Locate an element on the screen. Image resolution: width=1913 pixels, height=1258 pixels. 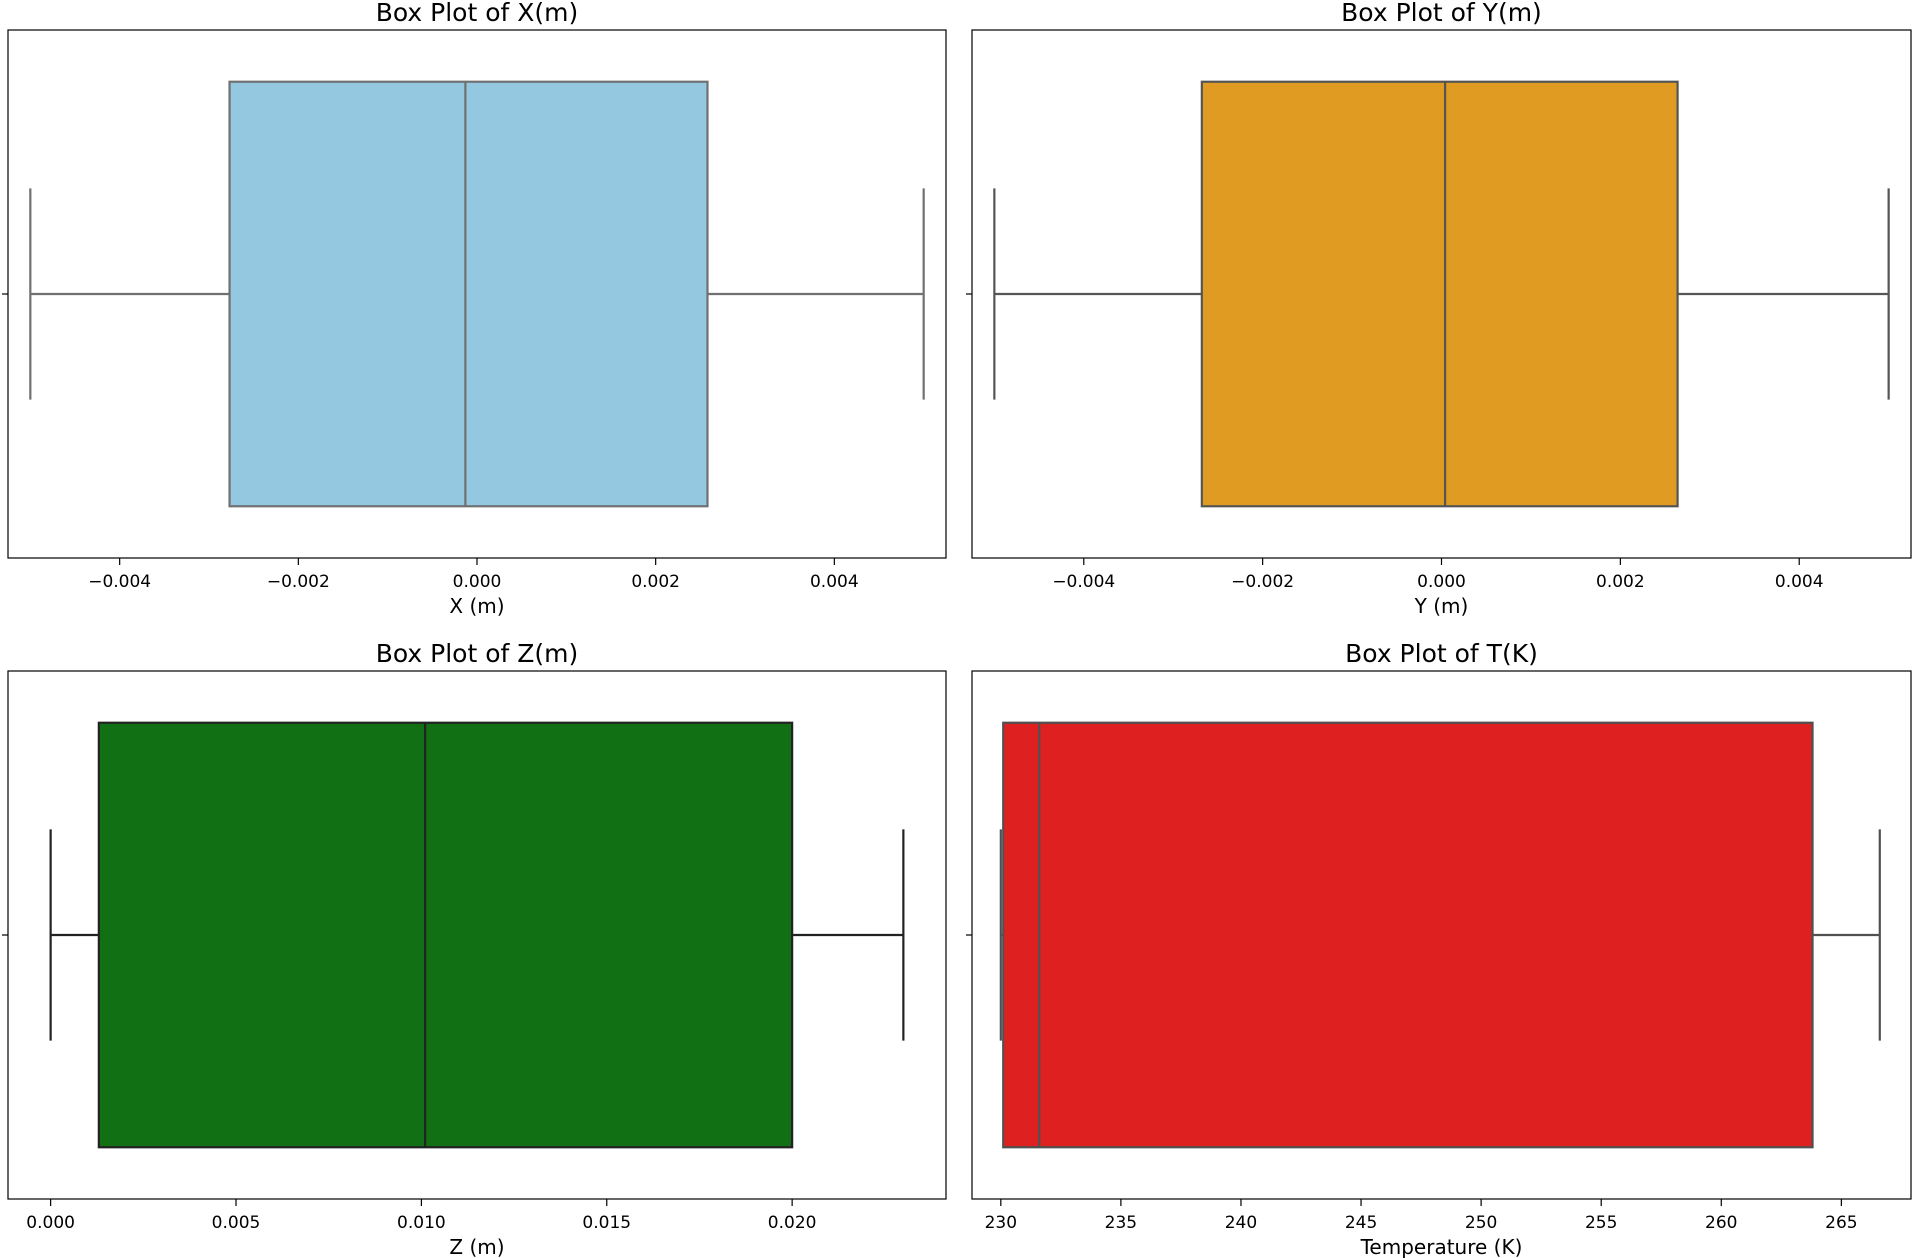
x-tick-label: 240 is located at coordinates (1241, 1223).